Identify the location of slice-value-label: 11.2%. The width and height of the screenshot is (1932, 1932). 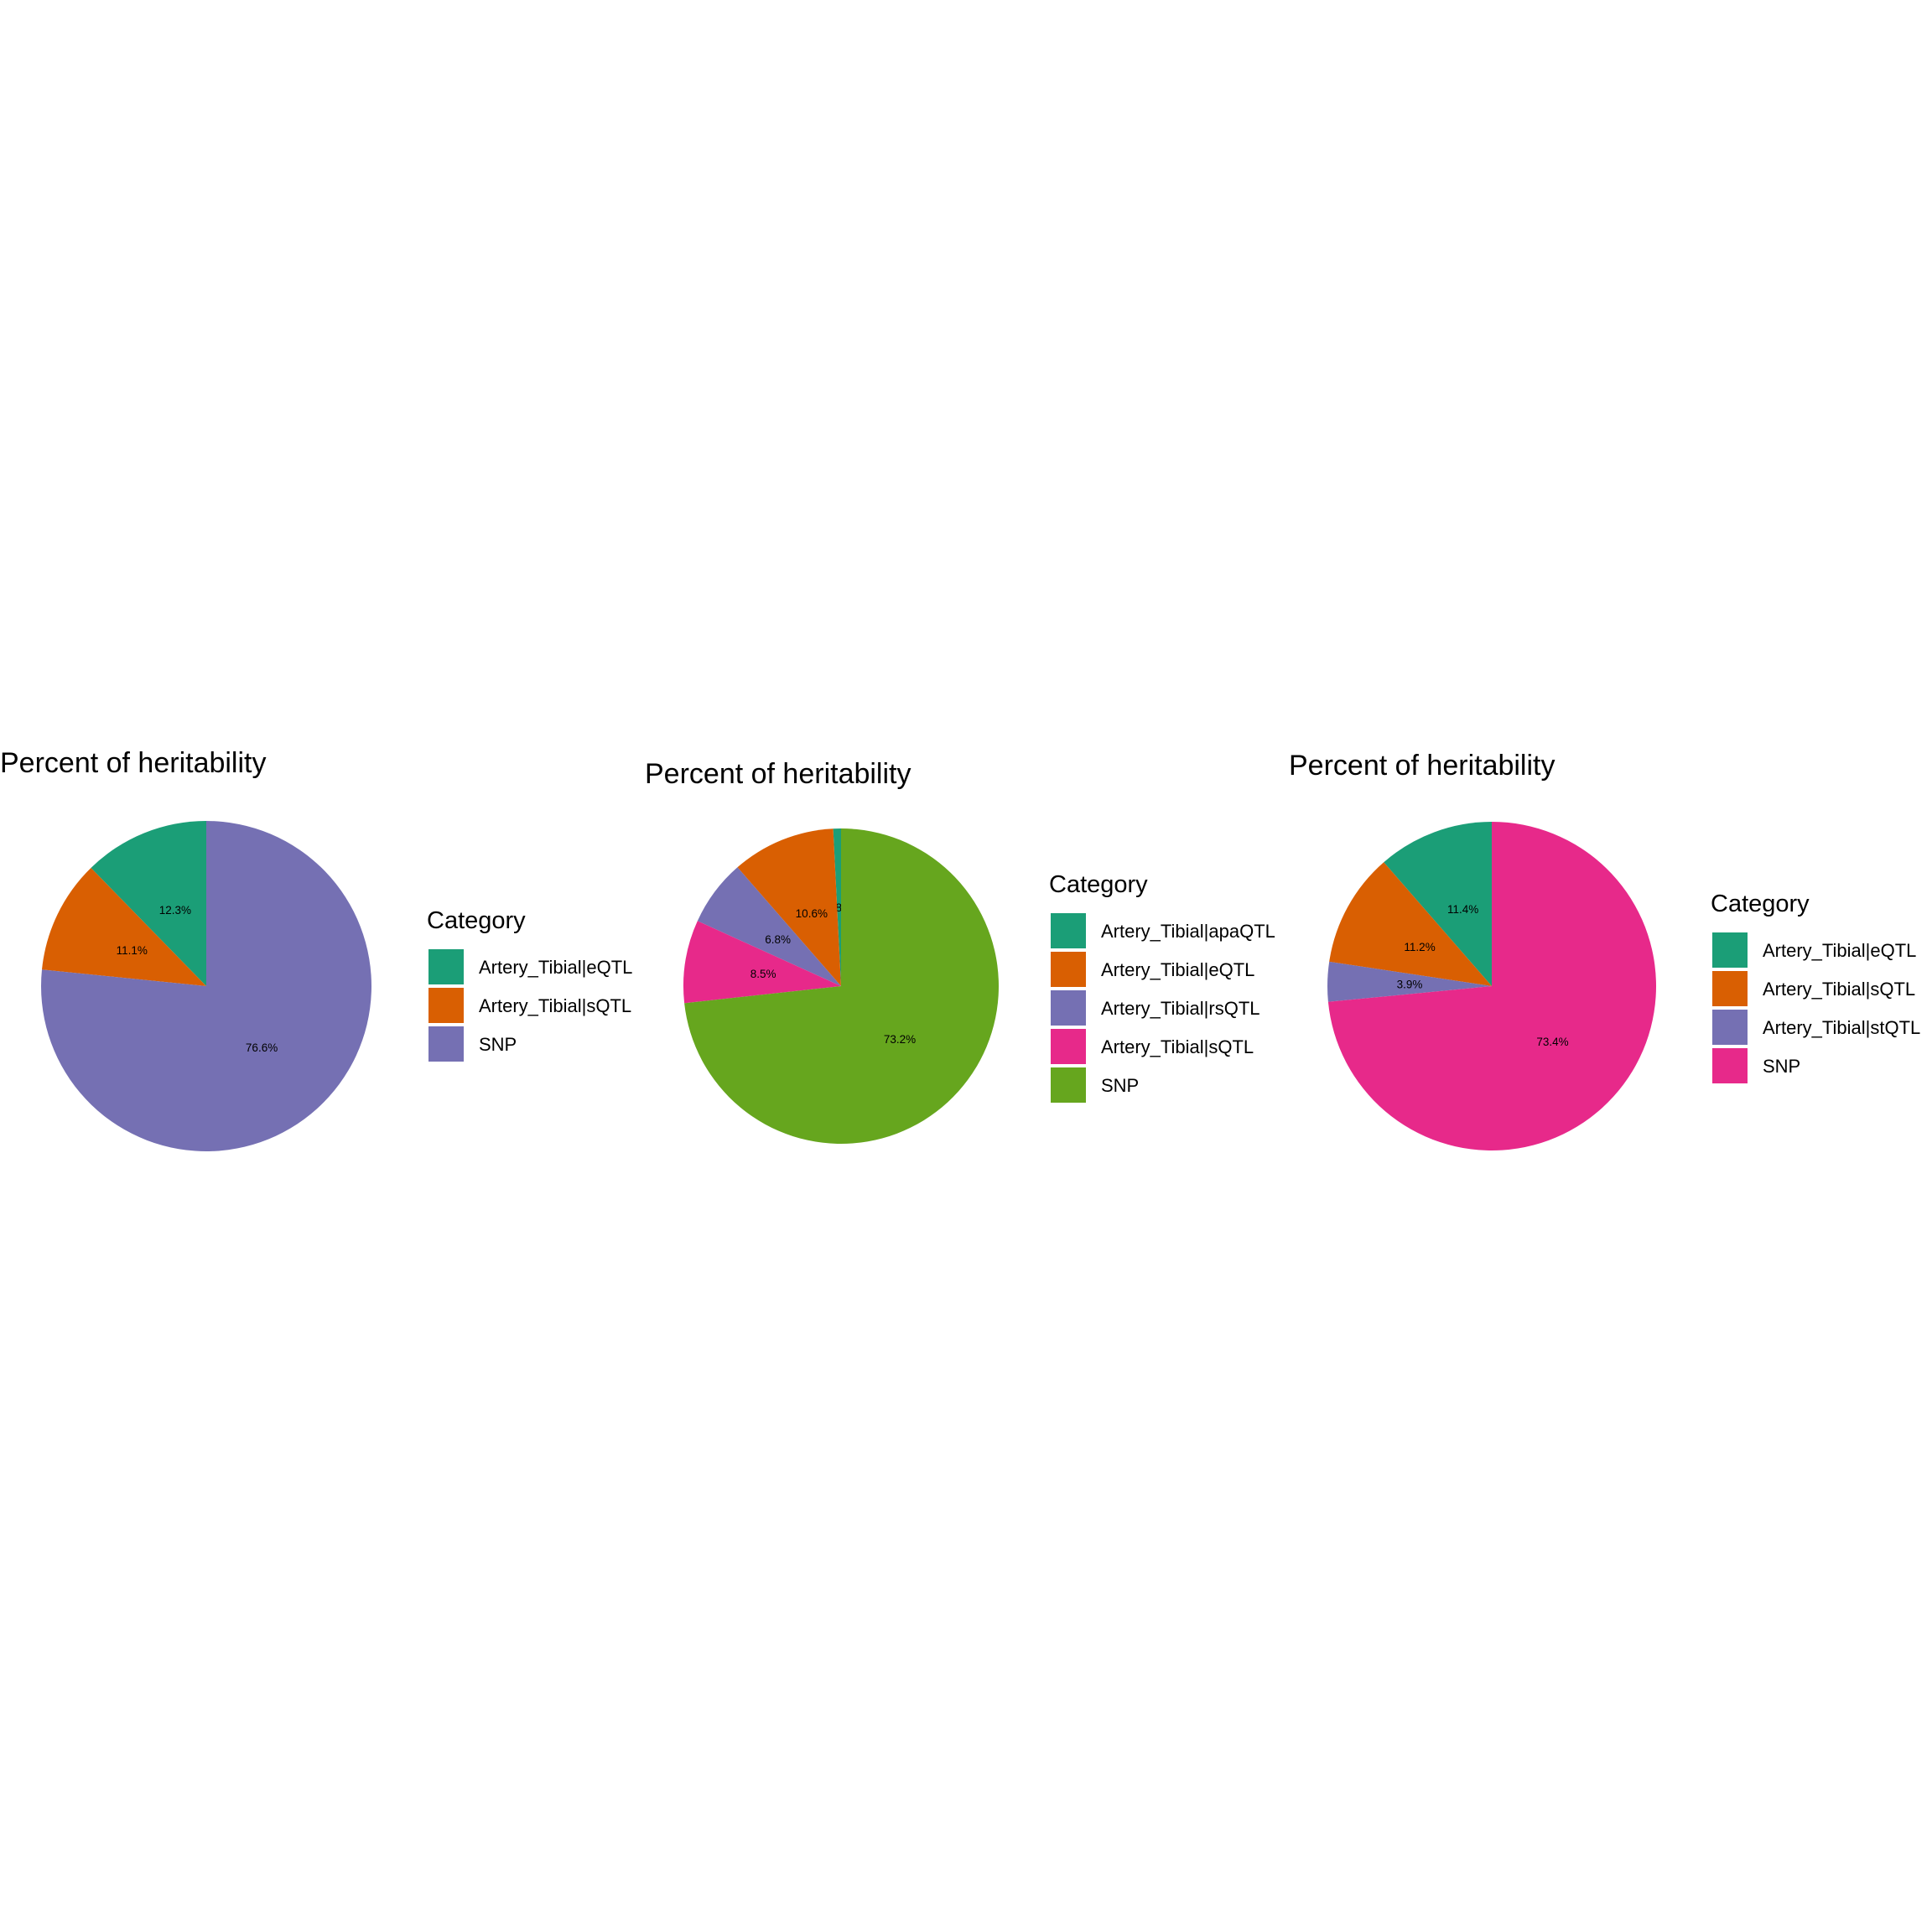
(1419, 947).